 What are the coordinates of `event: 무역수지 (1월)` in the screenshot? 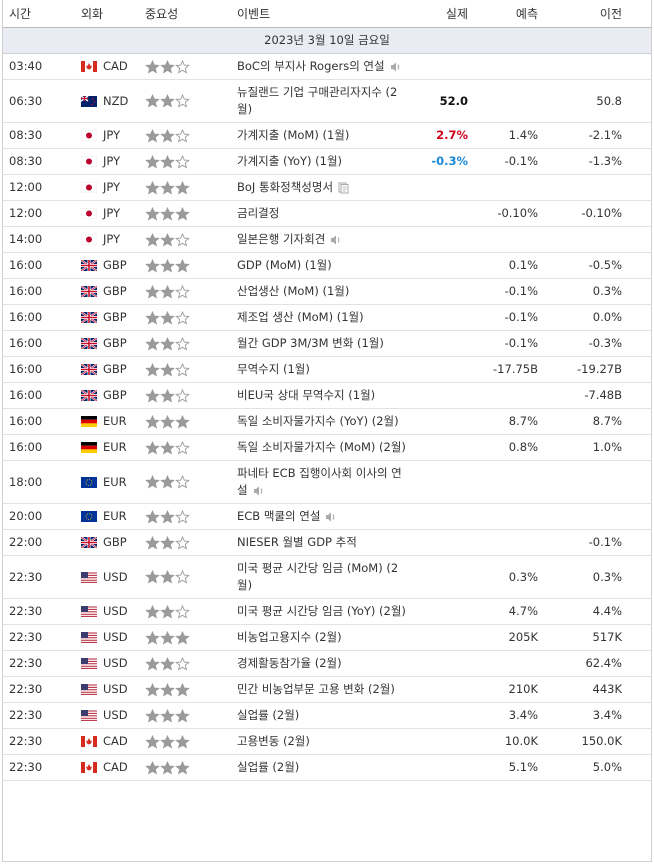 It's located at (273, 369).